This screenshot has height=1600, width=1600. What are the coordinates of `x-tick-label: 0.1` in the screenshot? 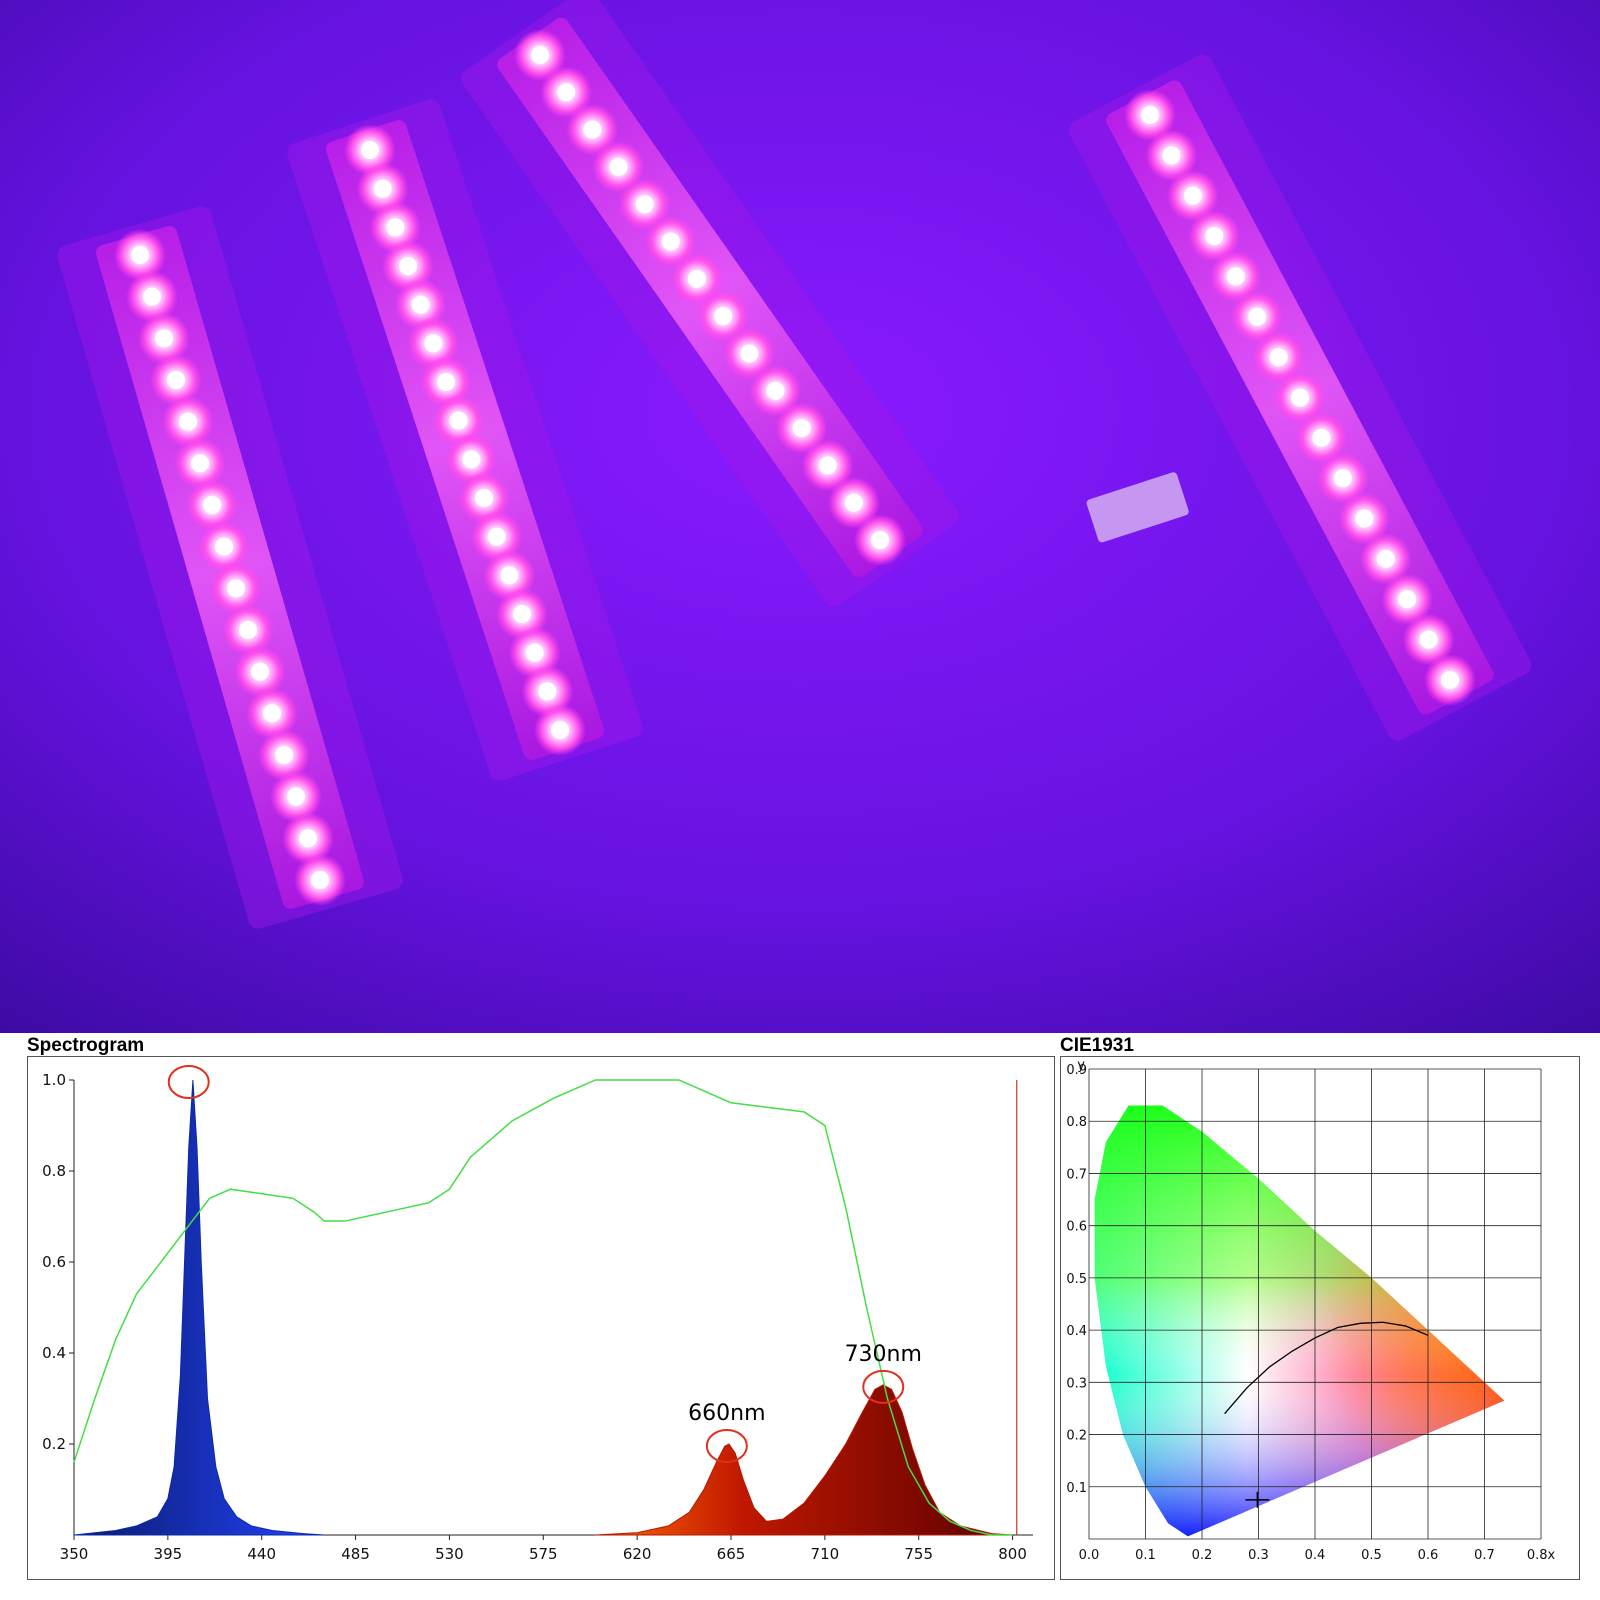 It's located at (1145, 1555).